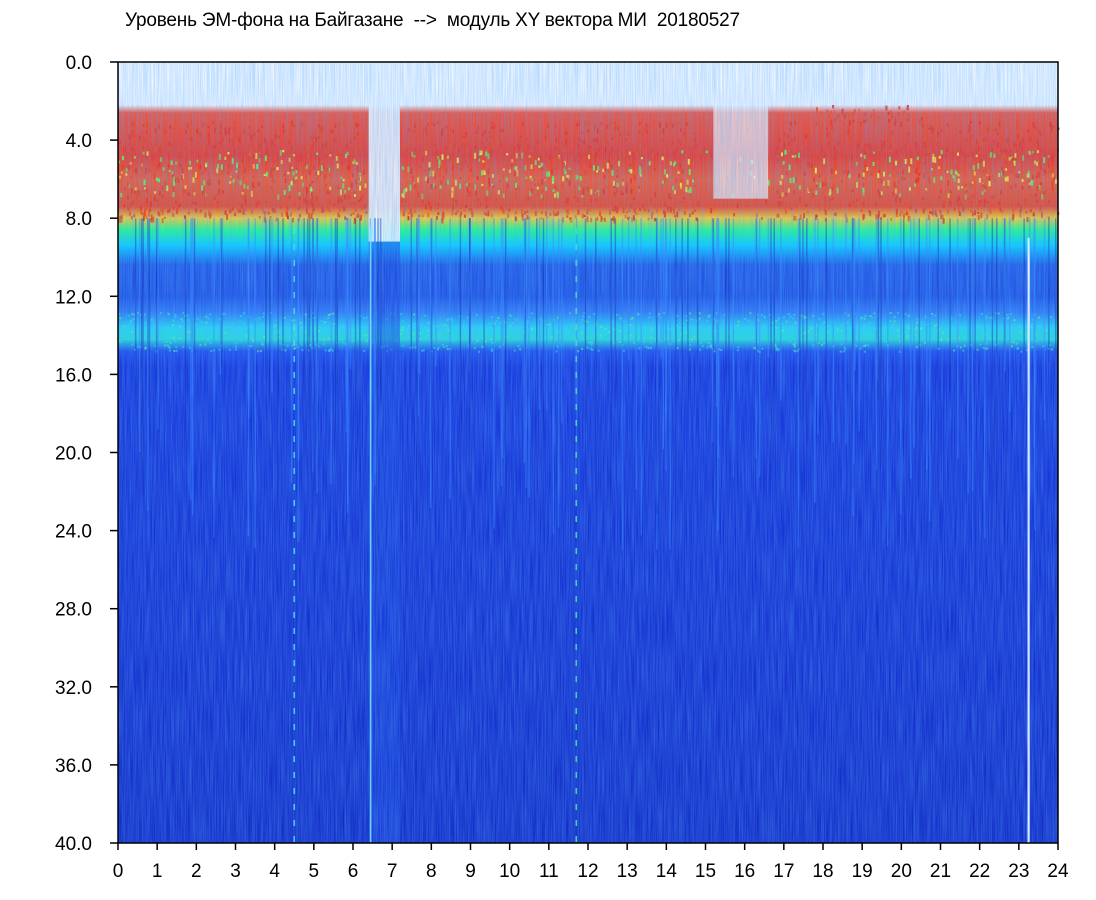 The height and width of the screenshot is (900, 1096). I want to click on y-tick-label: 40.0, so click(73, 844).